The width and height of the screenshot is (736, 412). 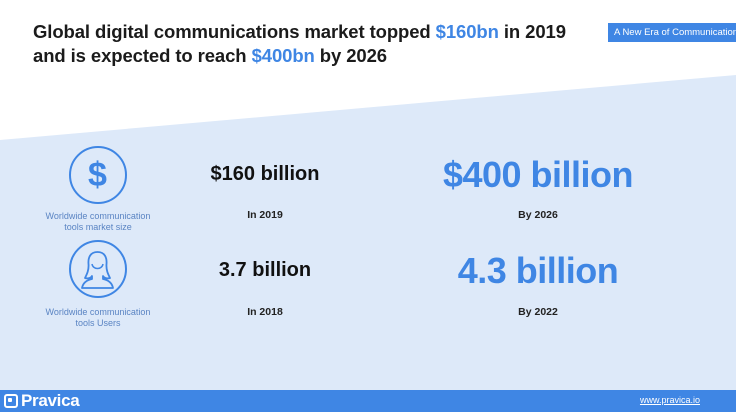 I want to click on users-caption: Worldwide communication tools Users, so click(x=98, y=318).